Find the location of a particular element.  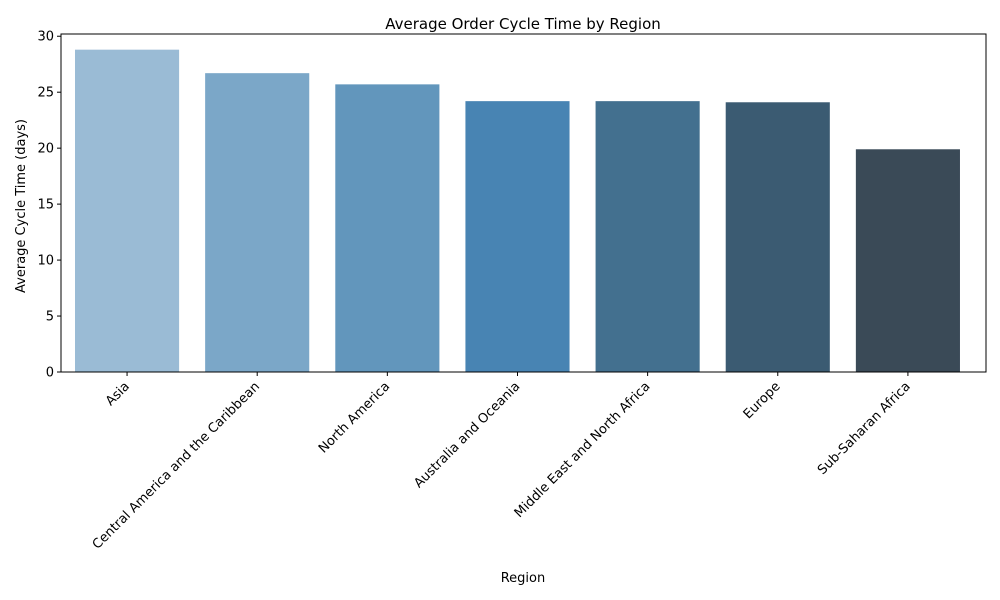

y-tick-label-2: 10 is located at coordinates (45, 261).